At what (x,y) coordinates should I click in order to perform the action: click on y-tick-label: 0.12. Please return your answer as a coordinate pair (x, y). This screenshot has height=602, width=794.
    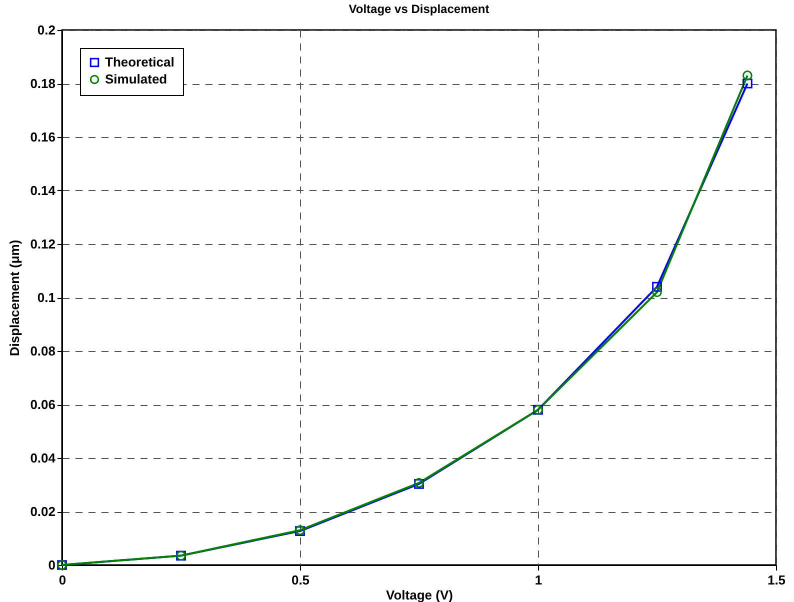
    Looking at the image, I should click on (43, 244).